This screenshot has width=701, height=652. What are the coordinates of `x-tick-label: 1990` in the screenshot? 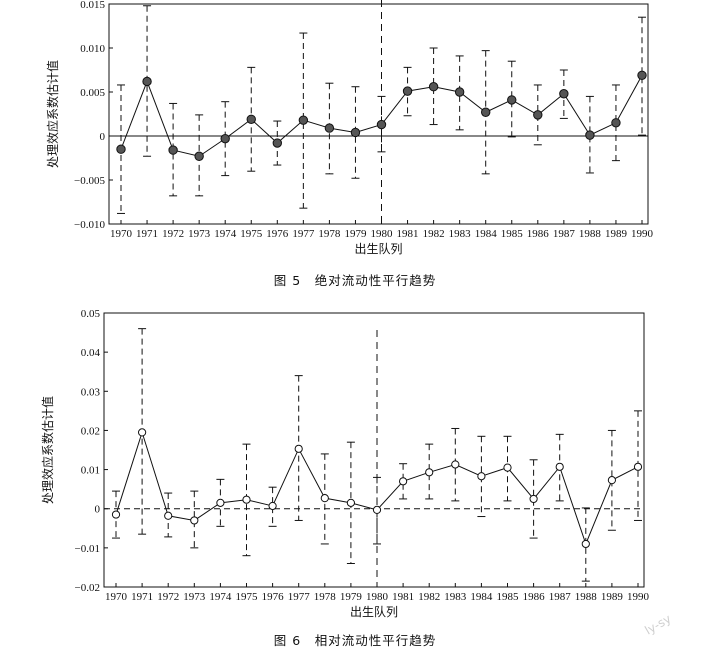 It's located at (638, 597).